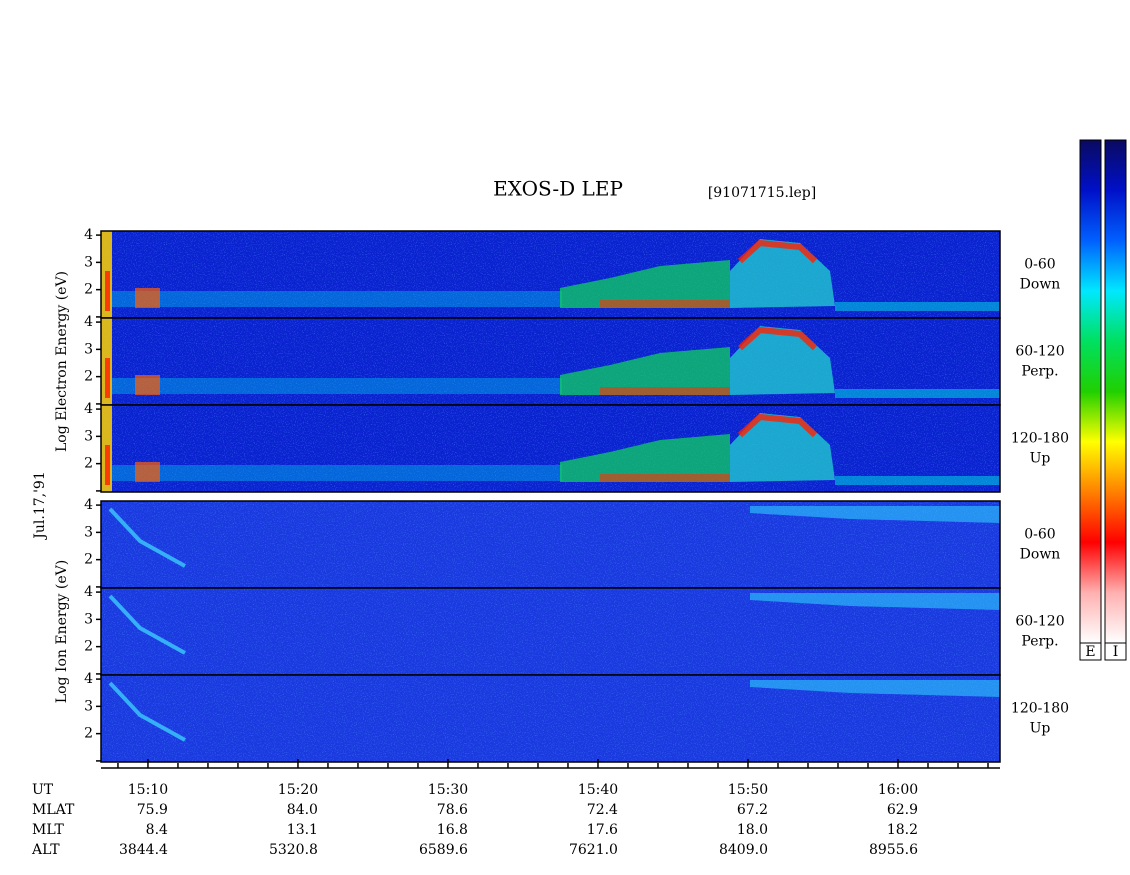  What do you see at coordinates (602, 810) in the screenshot?
I see `ephemeris-value: 72.4` at bounding box center [602, 810].